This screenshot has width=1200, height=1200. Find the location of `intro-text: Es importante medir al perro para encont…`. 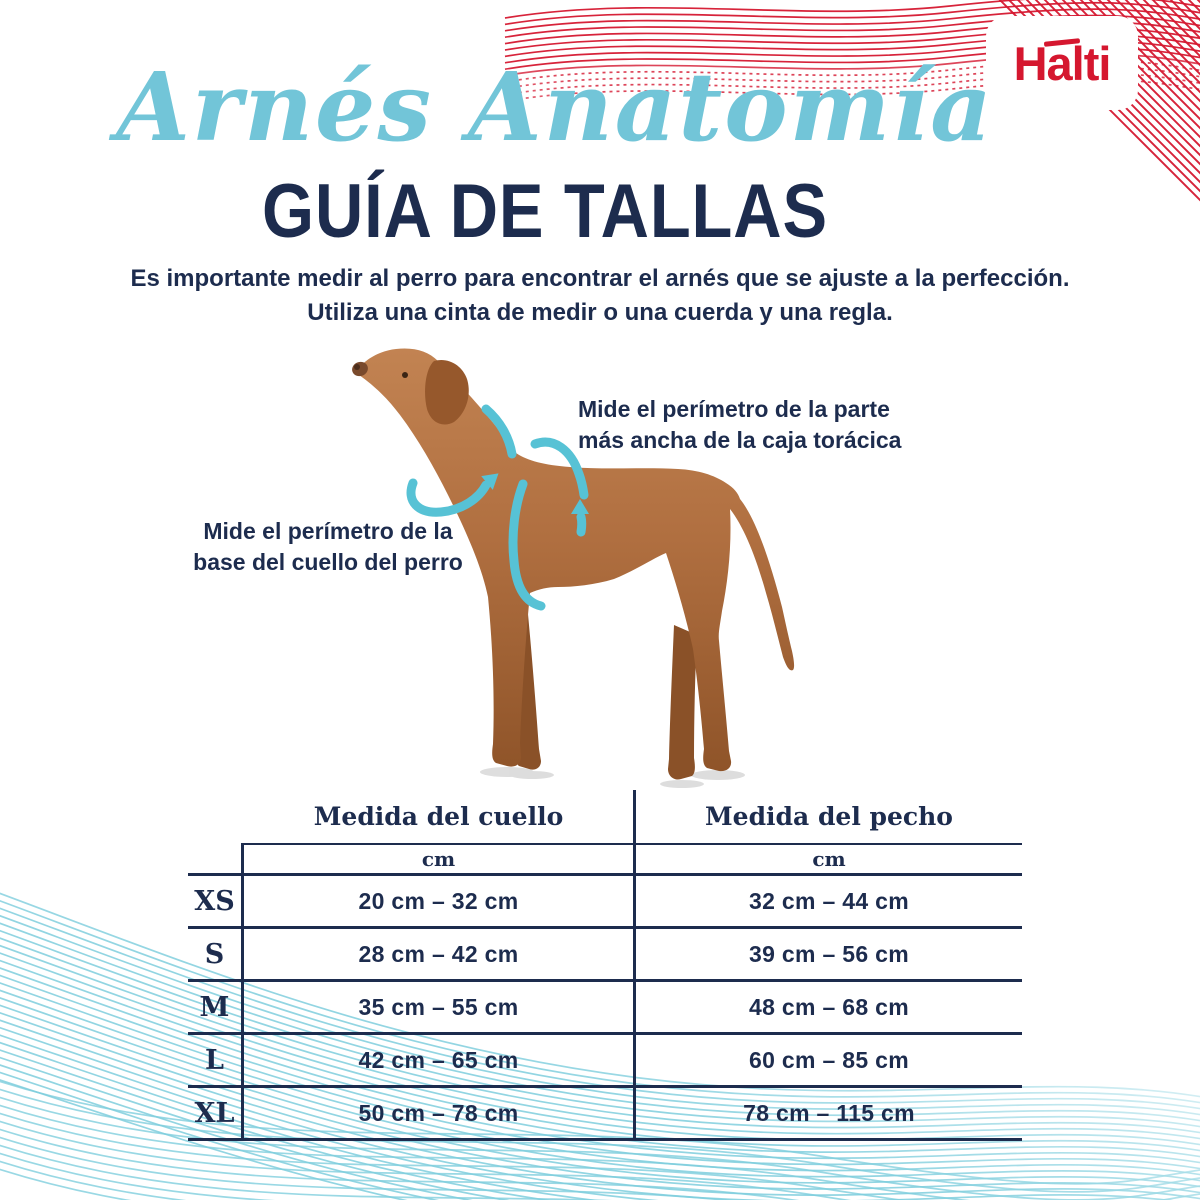

intro-text: Es importante medir al perro para encont… is located at coordinates (600, 296).